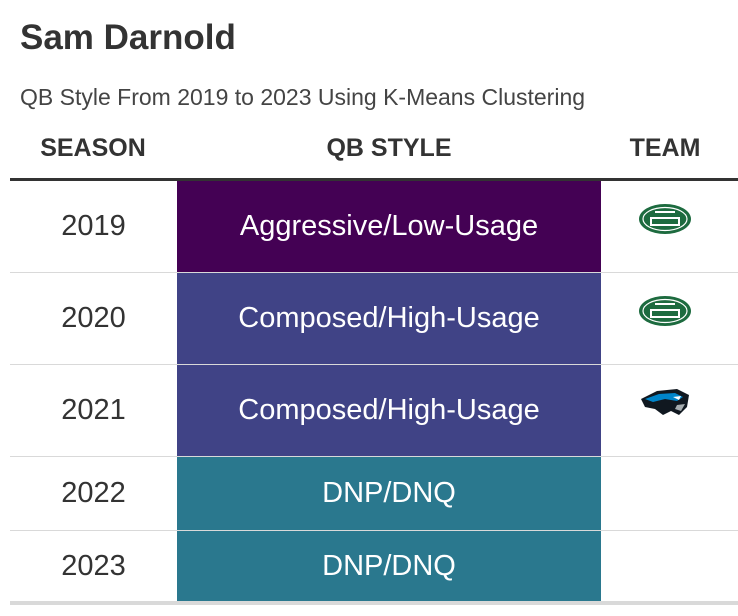  I want to click on season-cell: 2021, so click(93, 410).